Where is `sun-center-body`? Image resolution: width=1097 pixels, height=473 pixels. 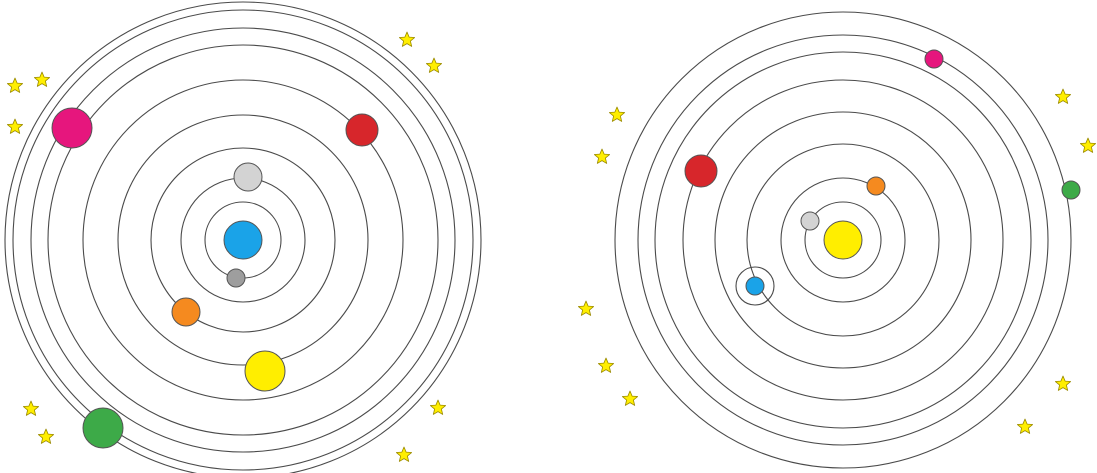 sun-center-body is located at coordinates (843, 240).